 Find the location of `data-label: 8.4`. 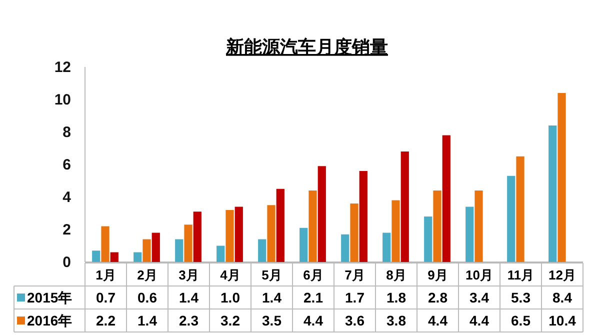

data-label: 8.4 is located at coordinates (562, 298).